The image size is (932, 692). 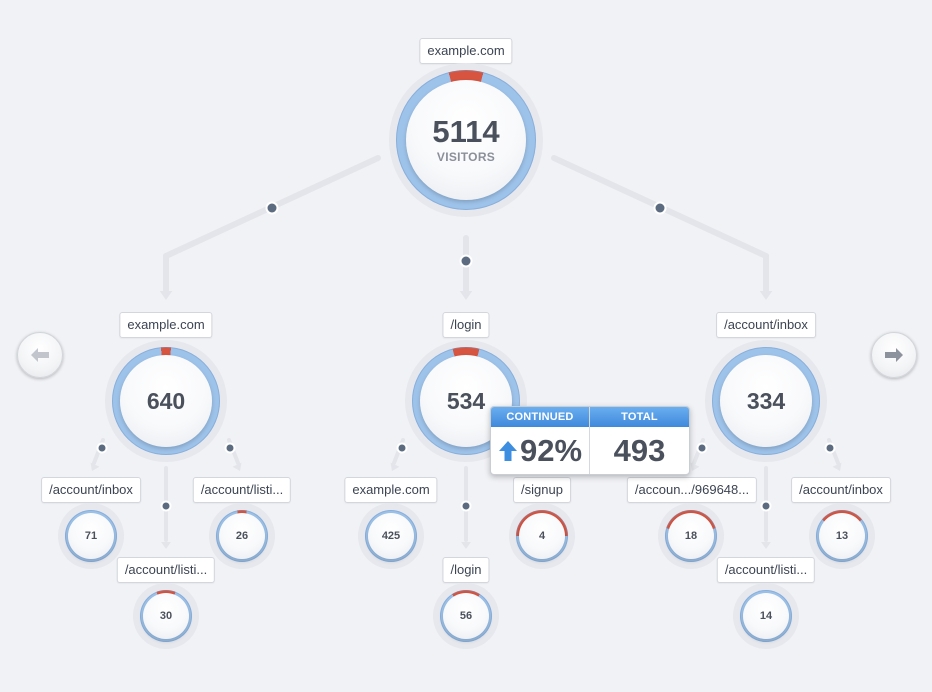 I want to click on arrow-right-icon, so click(x=894, y=355).